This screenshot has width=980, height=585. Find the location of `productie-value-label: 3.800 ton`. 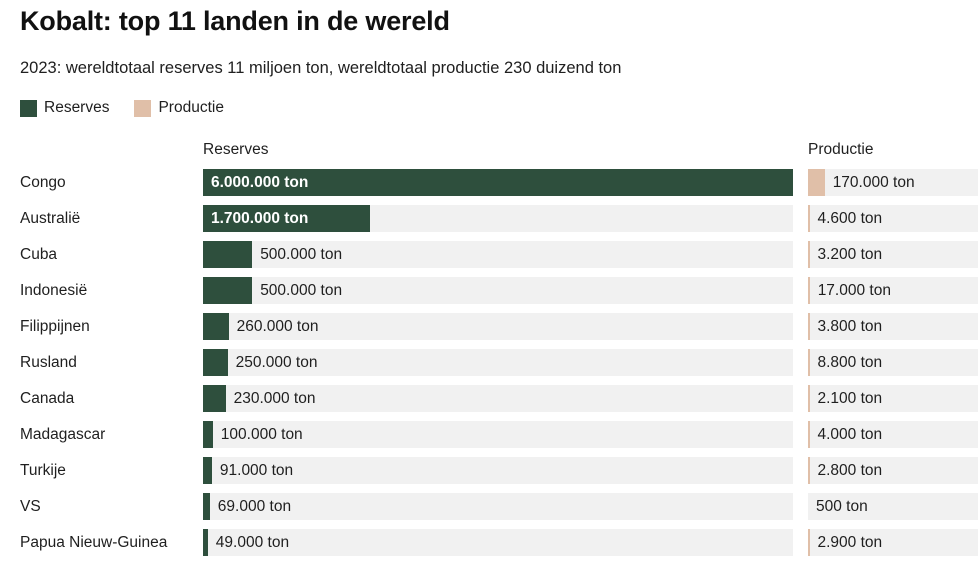

productie-value-label: 3.800 ton is located at coordinates (850, 326).